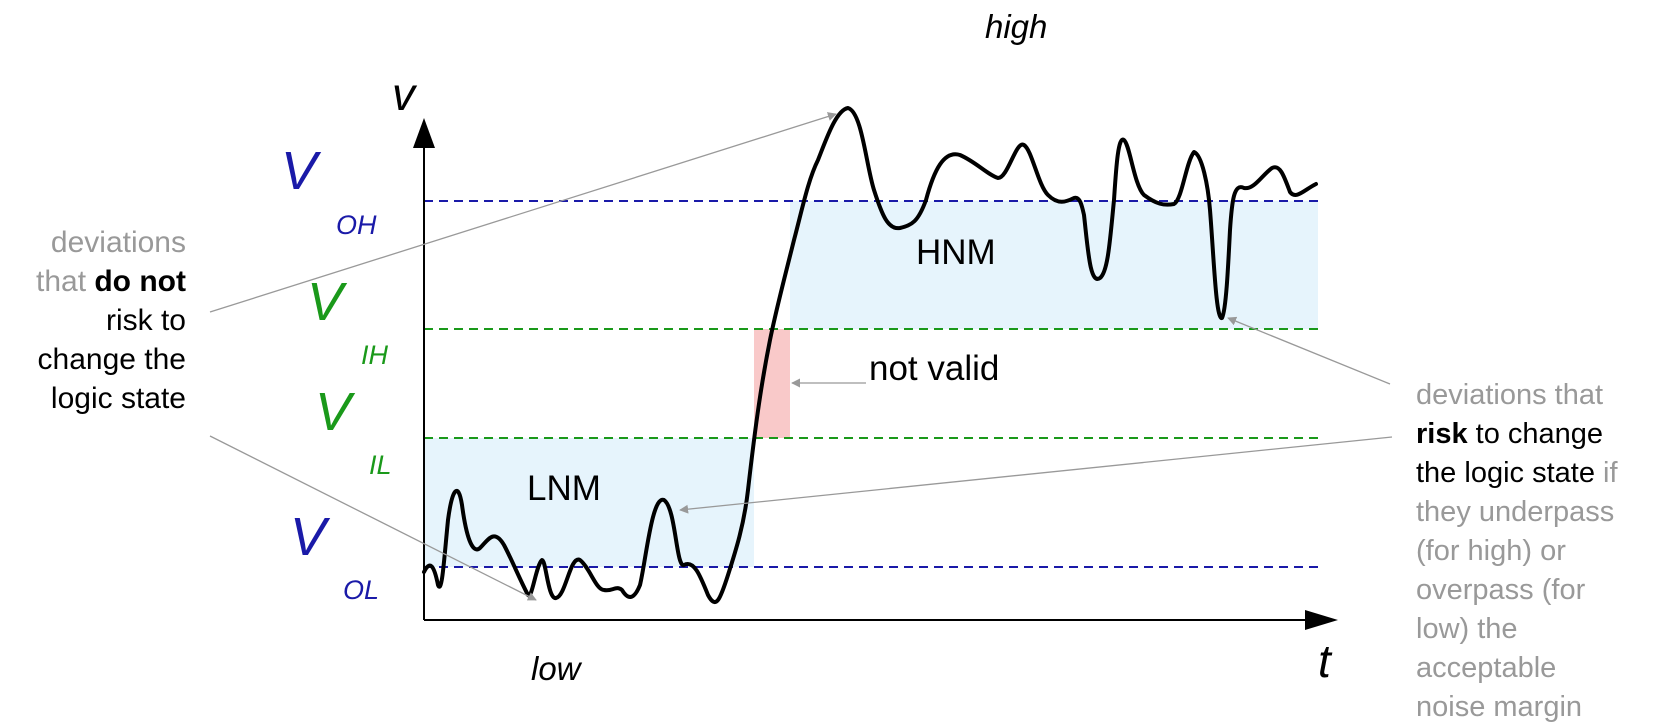 The height and width of the screenshot is (723, 1661). Describe the element at coordinates (1442, 434) in the screenshot. I see `right-note-risk: risk` at that location.